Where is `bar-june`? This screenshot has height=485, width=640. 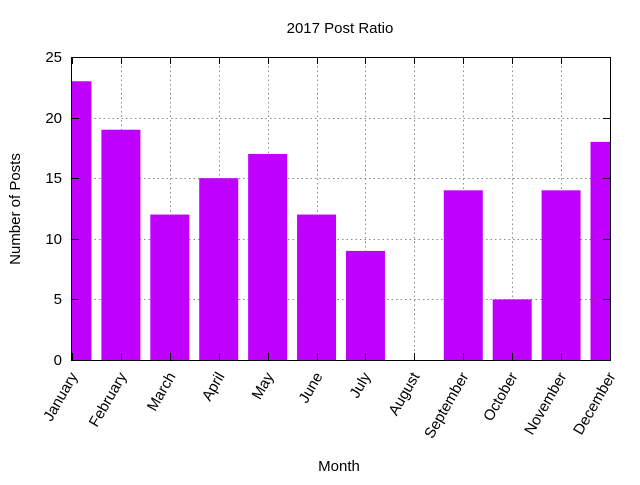 bar-june is located at coordinates (317, 287).